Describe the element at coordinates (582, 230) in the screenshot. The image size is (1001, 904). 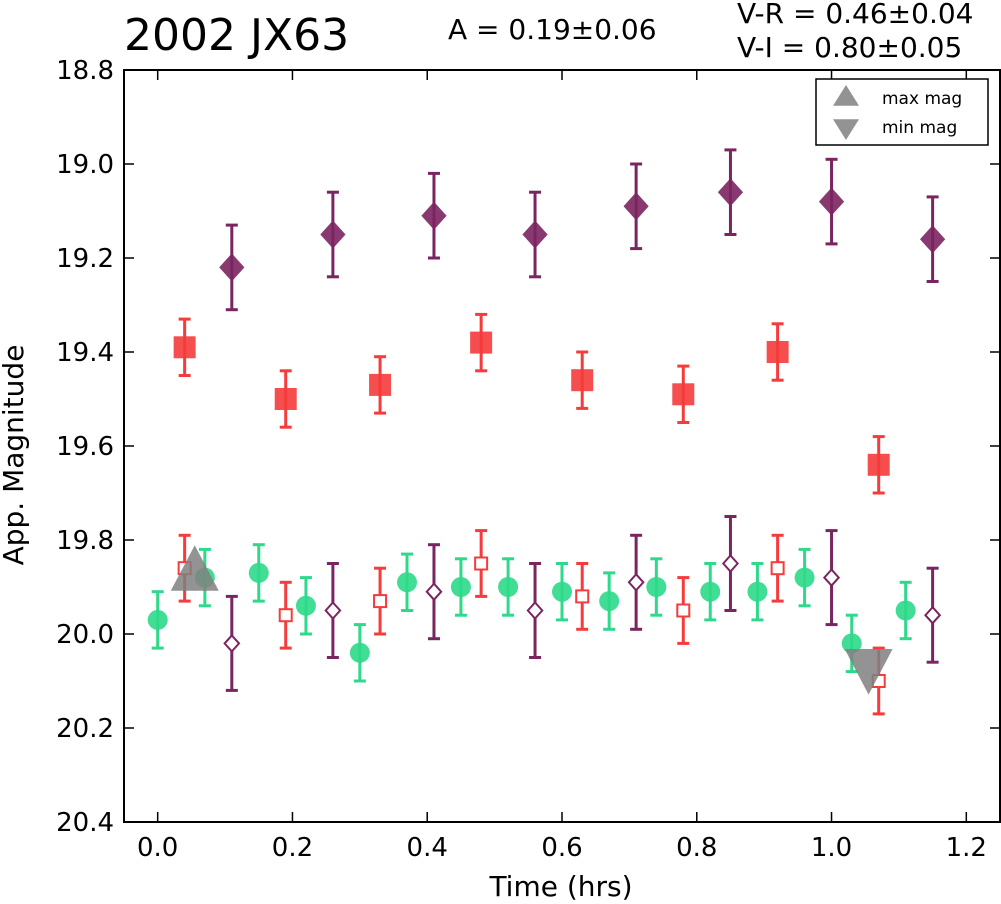
I see `series-i` at that location.